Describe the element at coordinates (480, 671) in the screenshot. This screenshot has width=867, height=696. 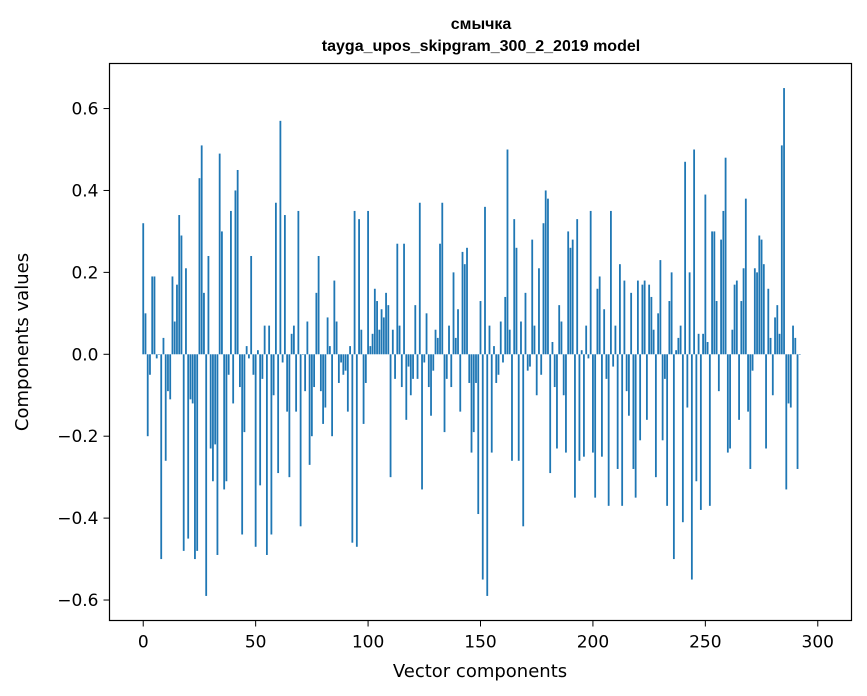
I see `x-axis-label: Vector components` at that location.